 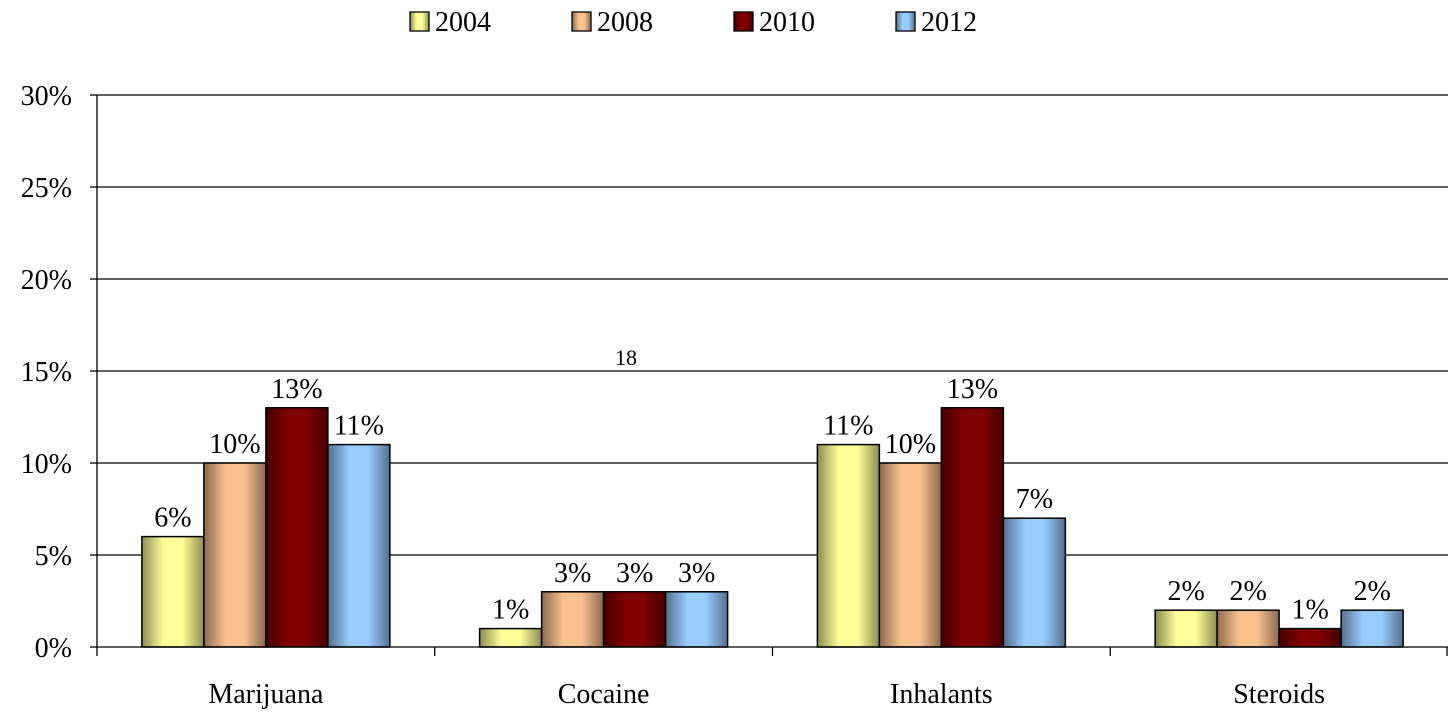 I want to click on x-category-label: Steroids, so click(x=1279, y=694).